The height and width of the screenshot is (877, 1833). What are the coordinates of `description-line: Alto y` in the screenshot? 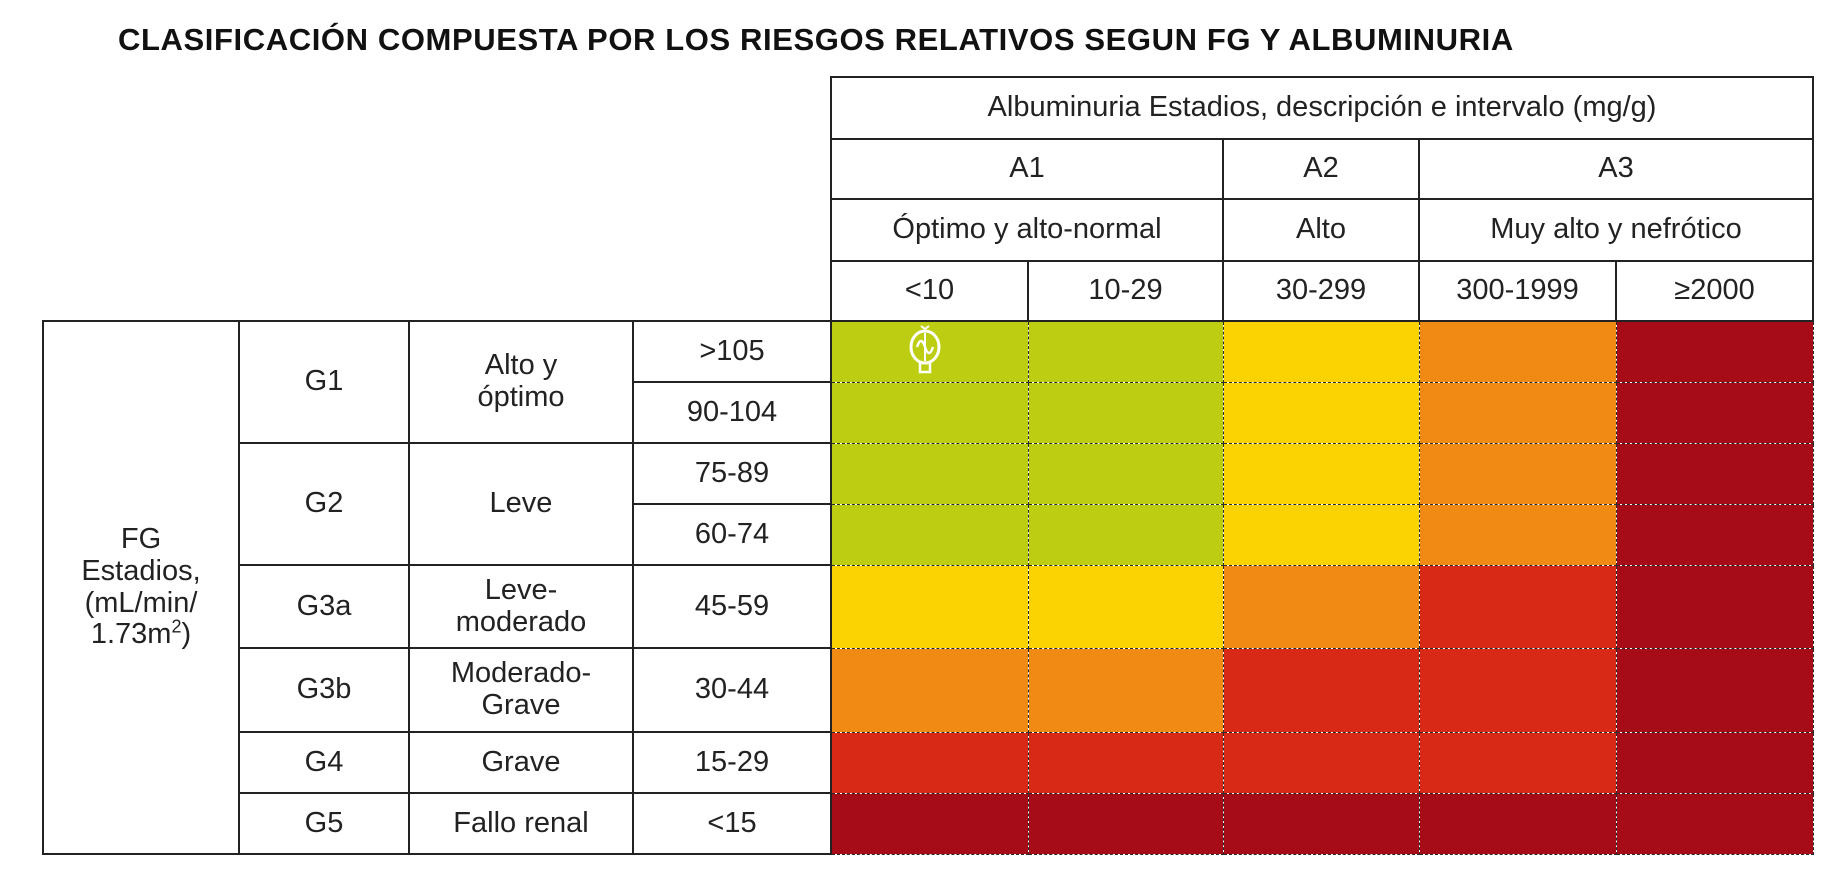 It's located at (521, 365).